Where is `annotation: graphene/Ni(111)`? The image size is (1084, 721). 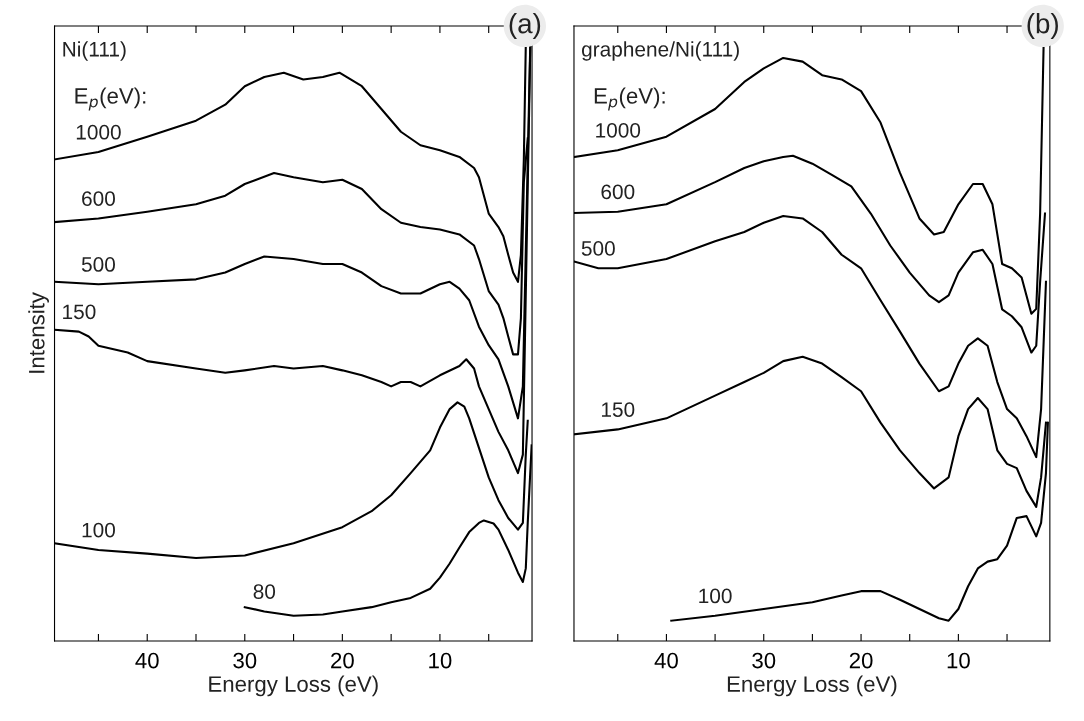
annotation: graphene/Ni(111) is located at coordinates (660, 51).